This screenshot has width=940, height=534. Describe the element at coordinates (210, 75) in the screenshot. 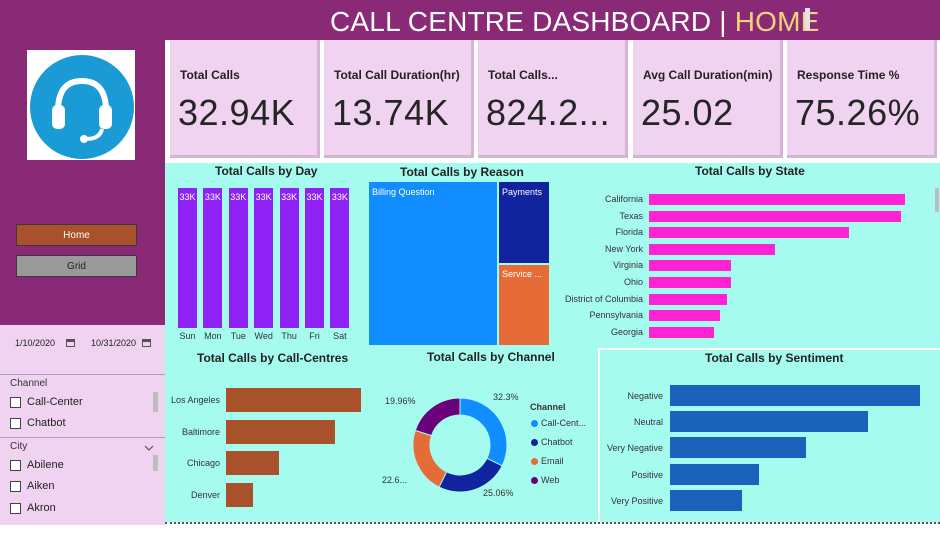

I see `kpi-label: Total Calls` at that location.